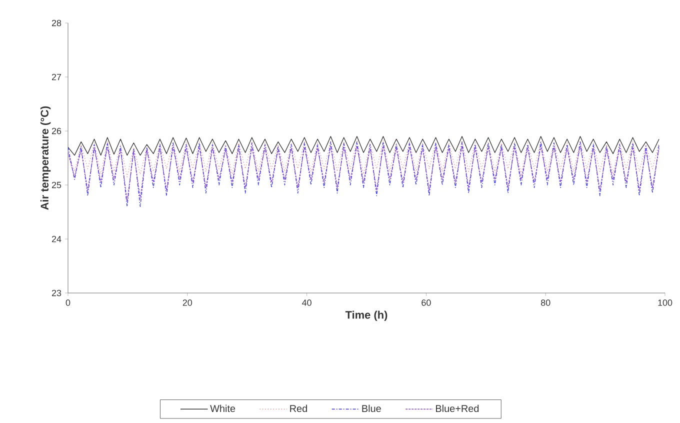 Image resolution: width=680 pixels, height=423 pixels. Describe the element at coordinates (45, 158) in the screenshot. I see `y-axis-title: Air temperature (°C)` at that location.